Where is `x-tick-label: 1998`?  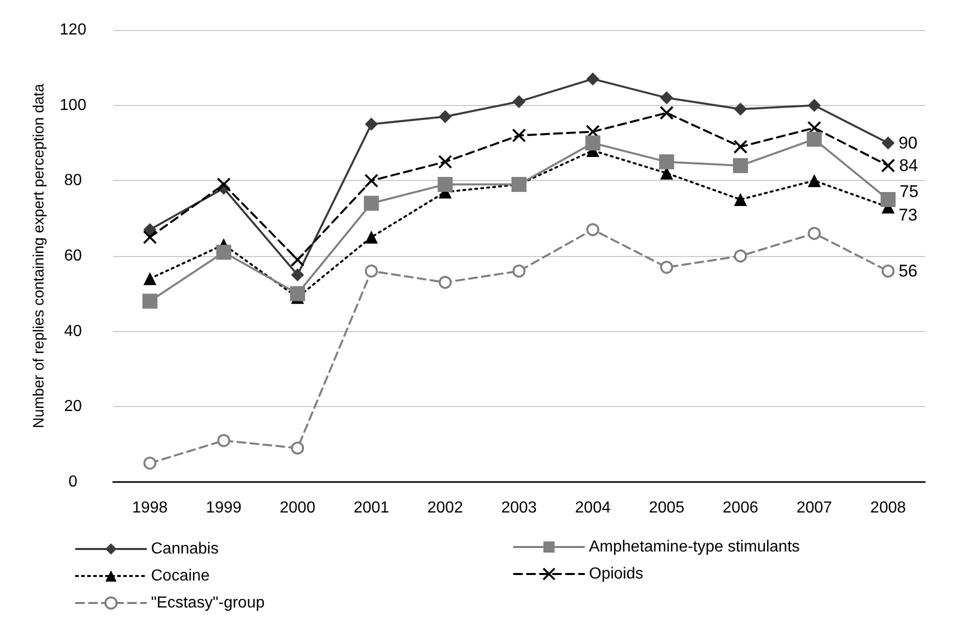 x-tick-label: 1998 is located at coordinates (150, 508).